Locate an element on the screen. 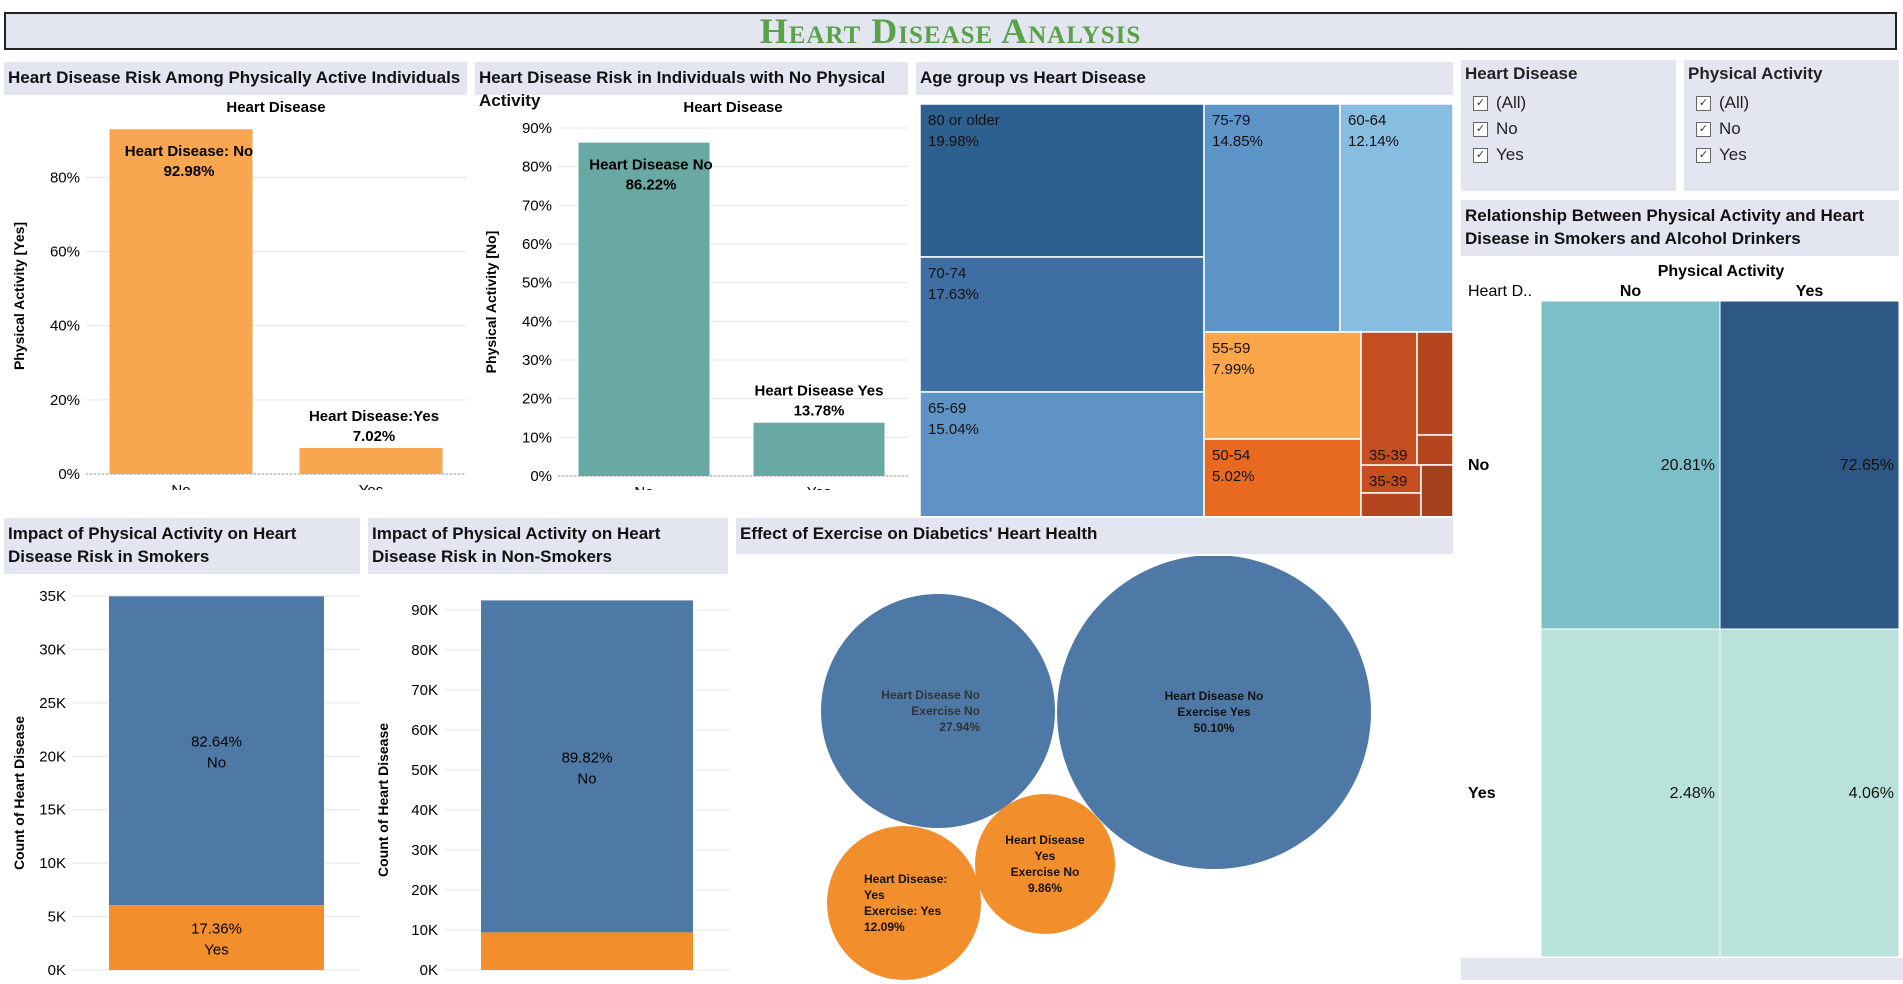 The height and width of the screenshot is (984, 1903). dashboard-title: Heart Disease Analysis is located at coordinates (950, 31).